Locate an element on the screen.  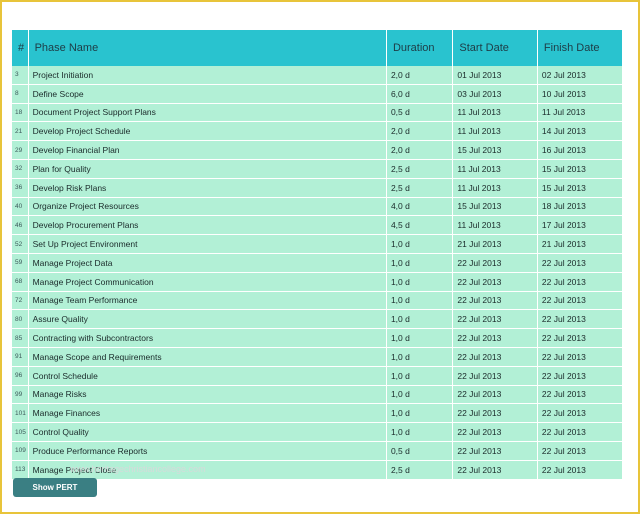
phase-name-cell: Document Project Support Plans is located at coordinates (207, 113).